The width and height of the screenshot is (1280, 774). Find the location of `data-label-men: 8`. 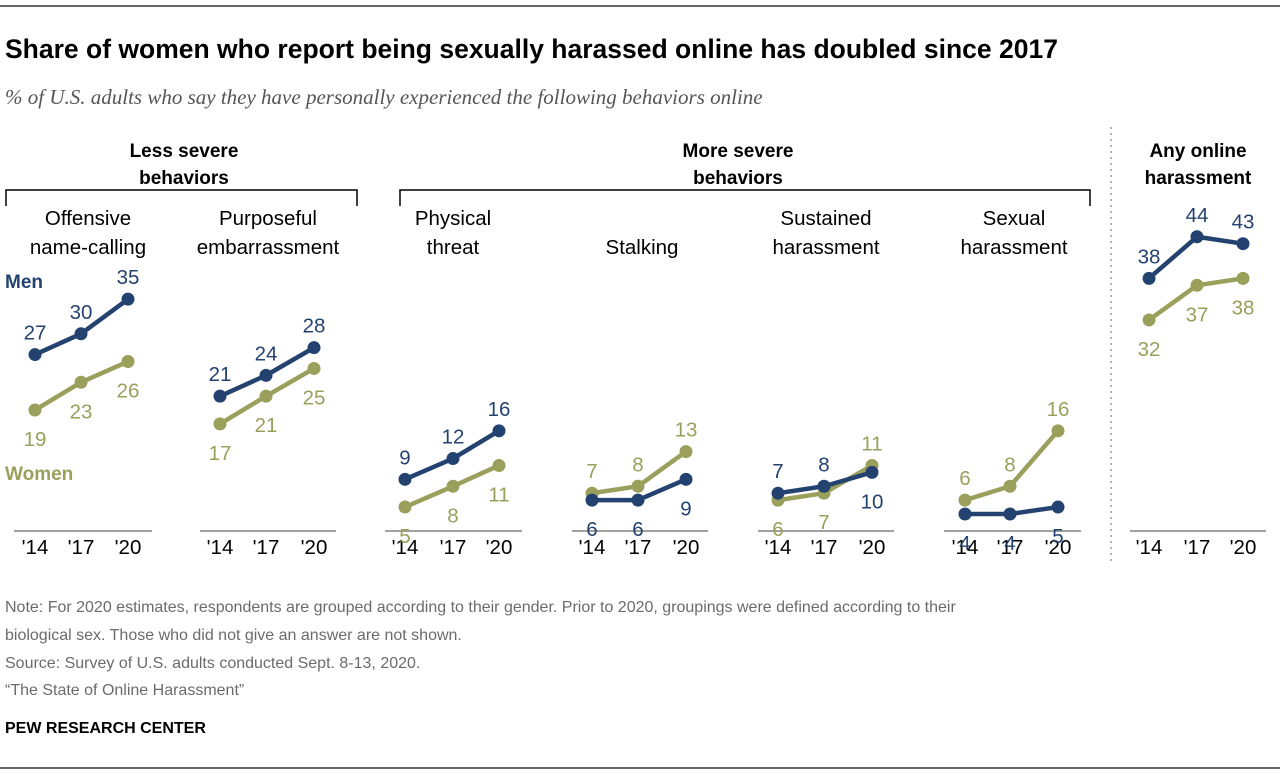

data-label-men: 8 is located at coordinates (823, 464).